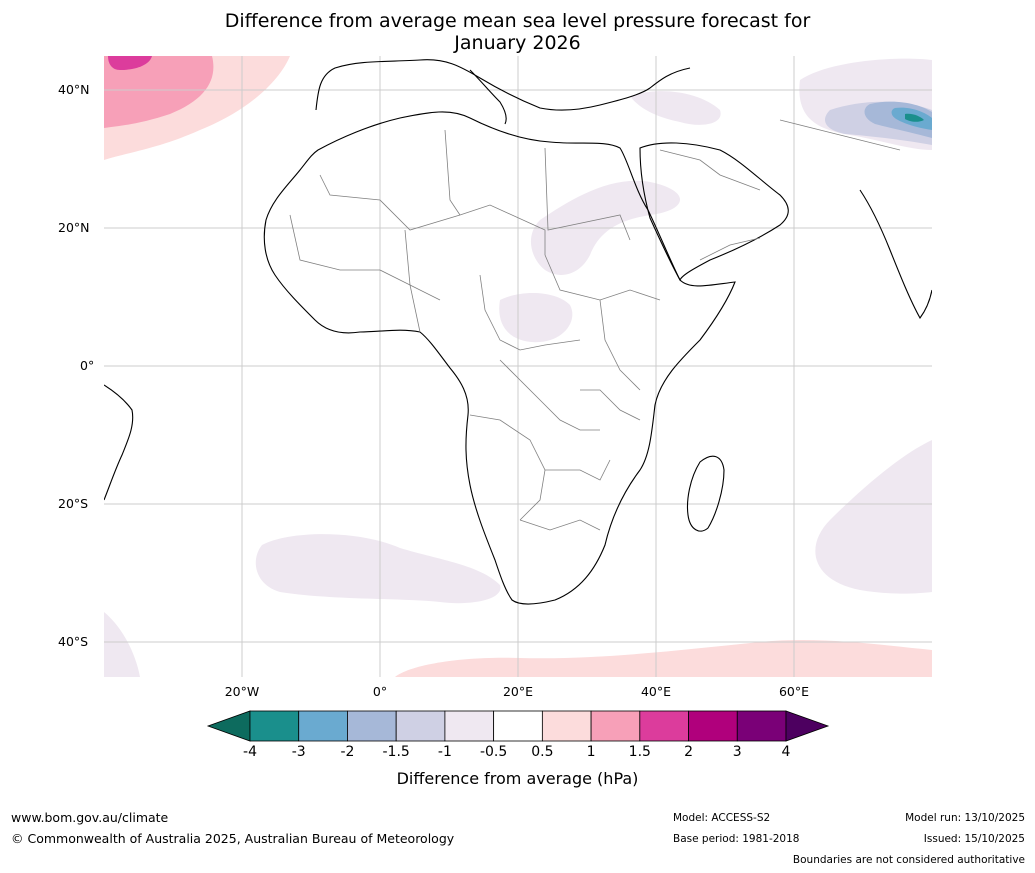  I want to click on colorbar-tick-label: -1, so click(444, 752).